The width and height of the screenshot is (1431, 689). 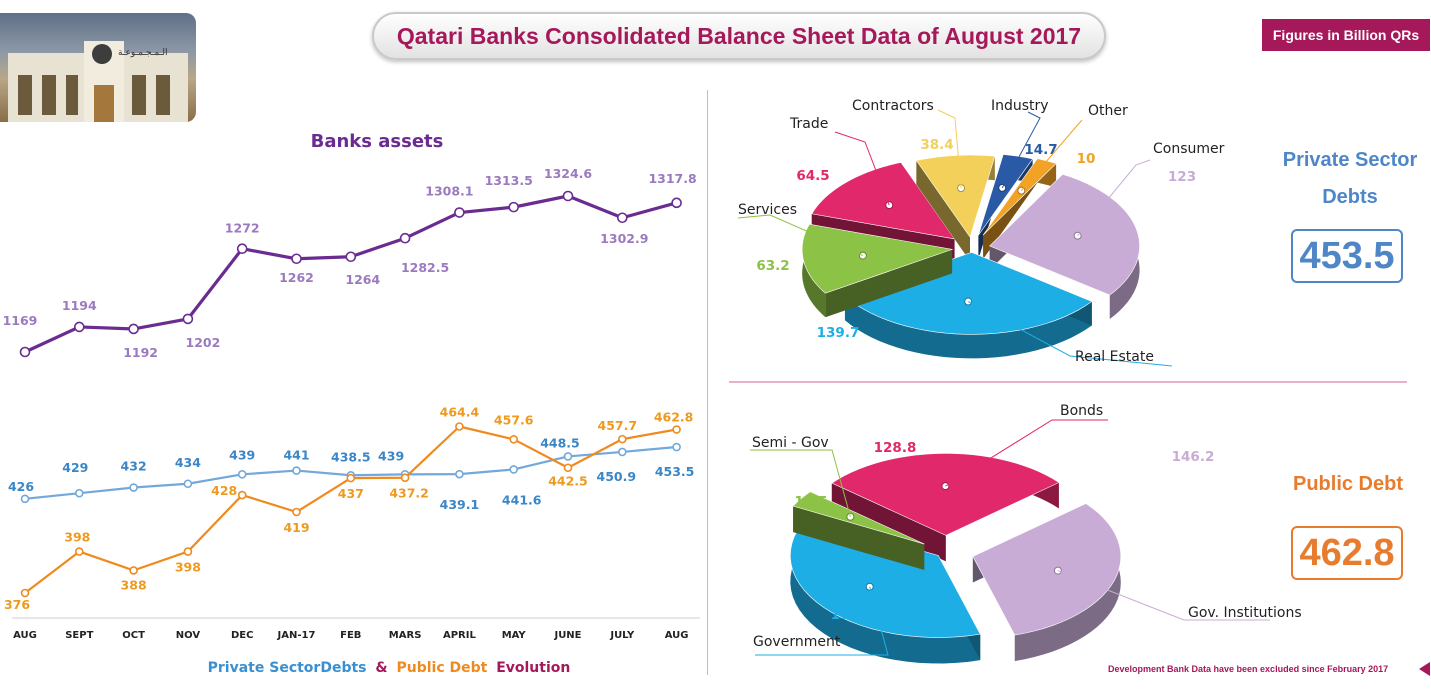 What do you see at coordinates (350, 635) in the screenshot?
I see `x-tick-label: FEB` at bounding box center [350, 635].